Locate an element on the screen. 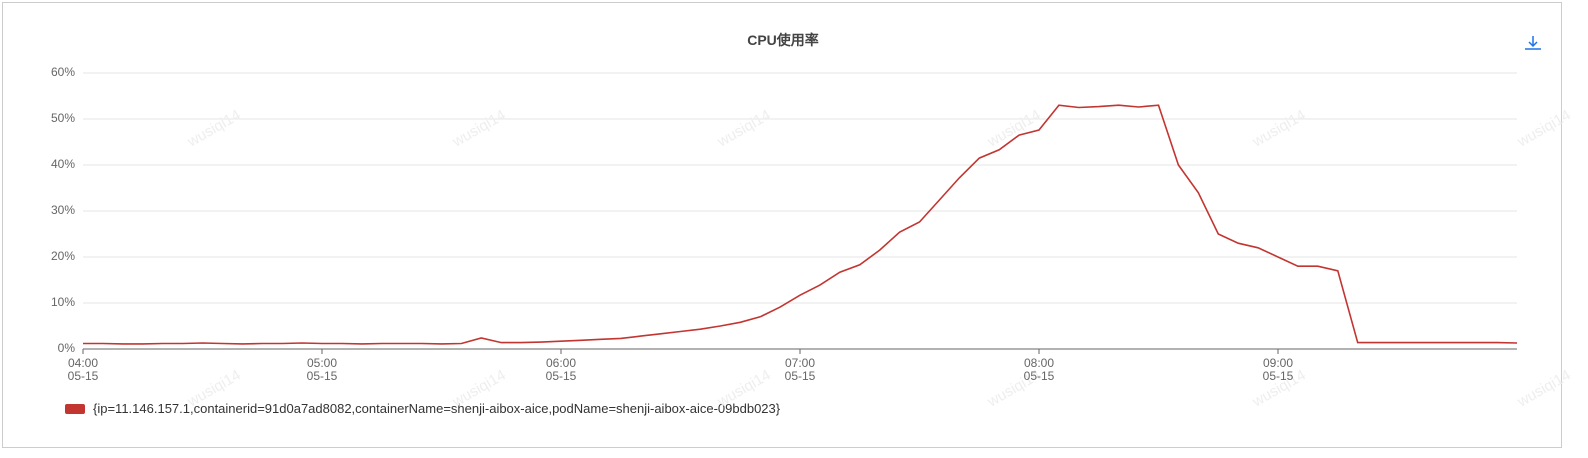  chart-title: CPU使用率 is located at coordinates (783, 40).